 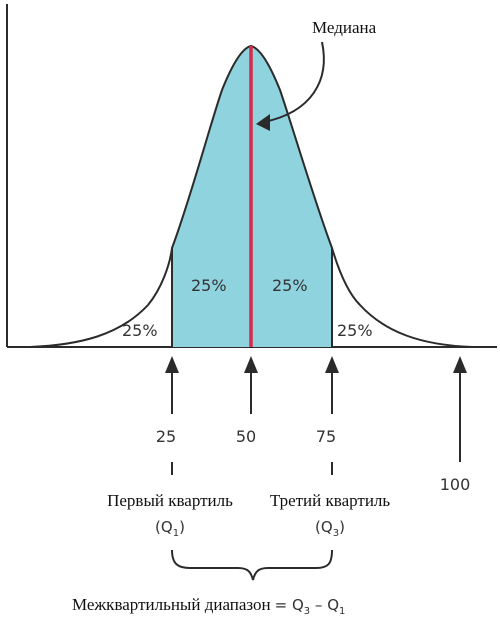 I want to click on arrow-median, so click(x=251, y=385).